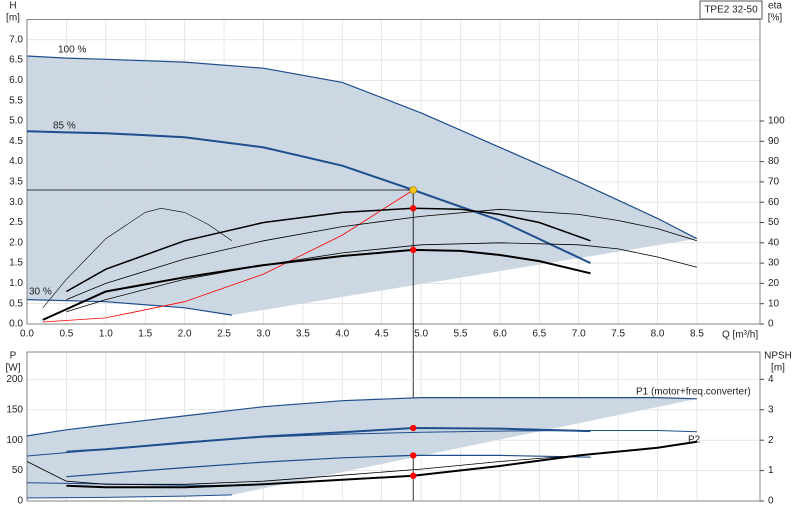  What do you see at coordinates (16, 39) in the screenshot?
I see `y-tick-label: 7.0` at bounding box center [16, 39].